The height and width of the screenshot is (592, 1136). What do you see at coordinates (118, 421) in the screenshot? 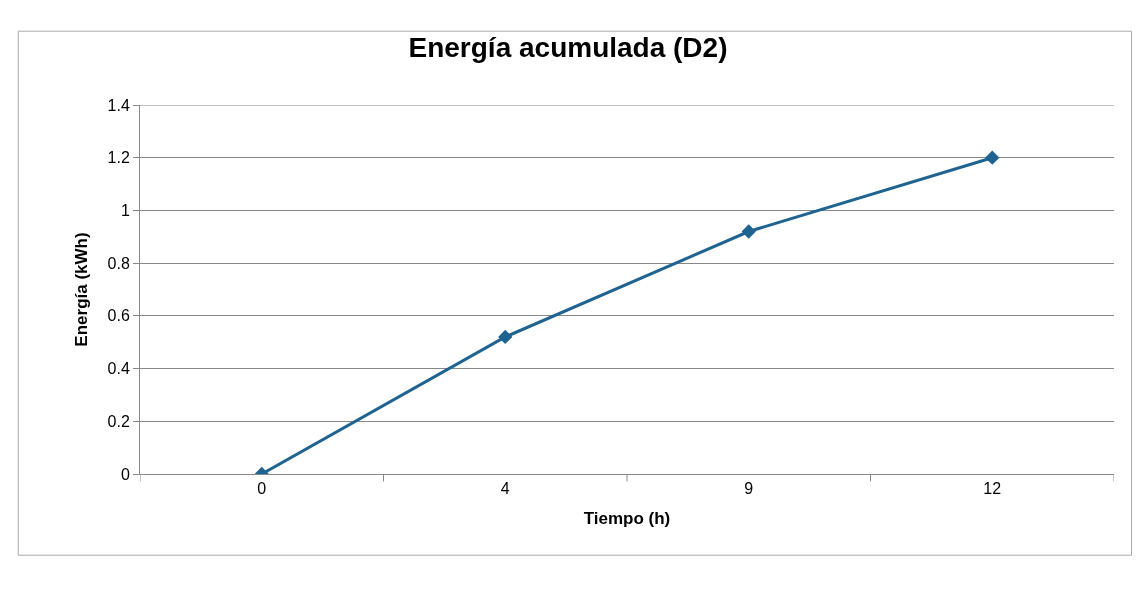
I see `y-tick-label: 0.2` at bounding box center [118, 421].